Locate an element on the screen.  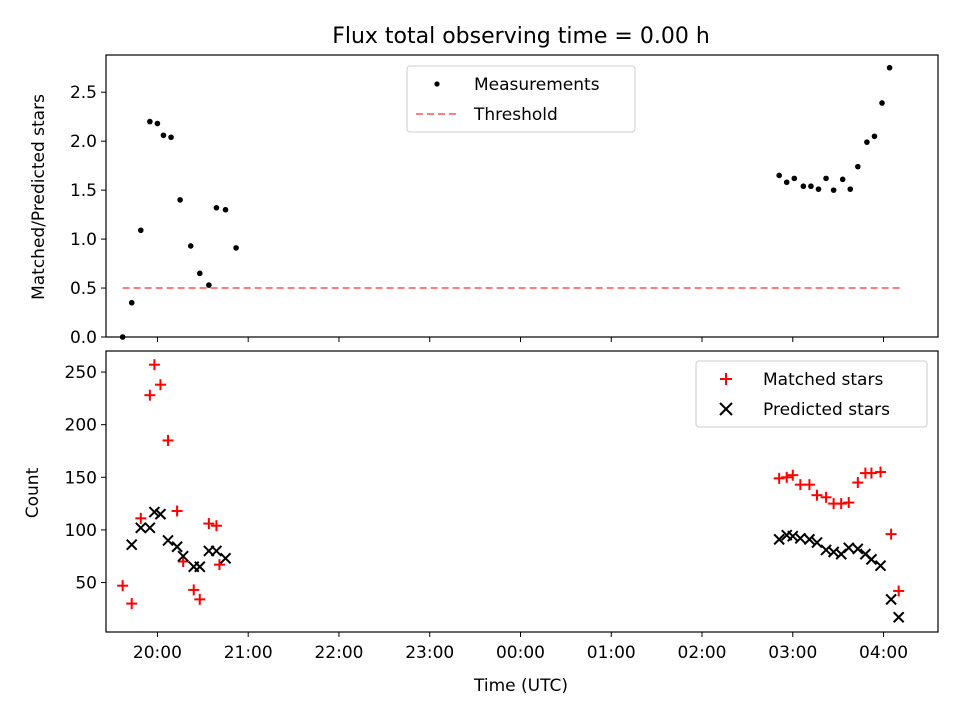
top-y-tick-label: 1.5 is located at coordinates (83, 191).